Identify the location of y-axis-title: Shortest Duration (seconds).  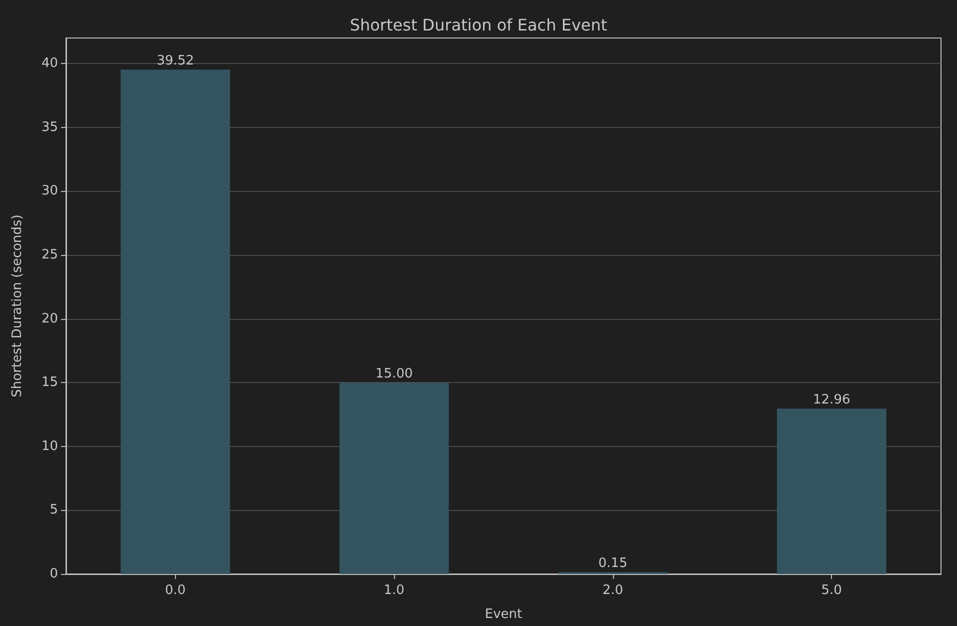
(17, 306).